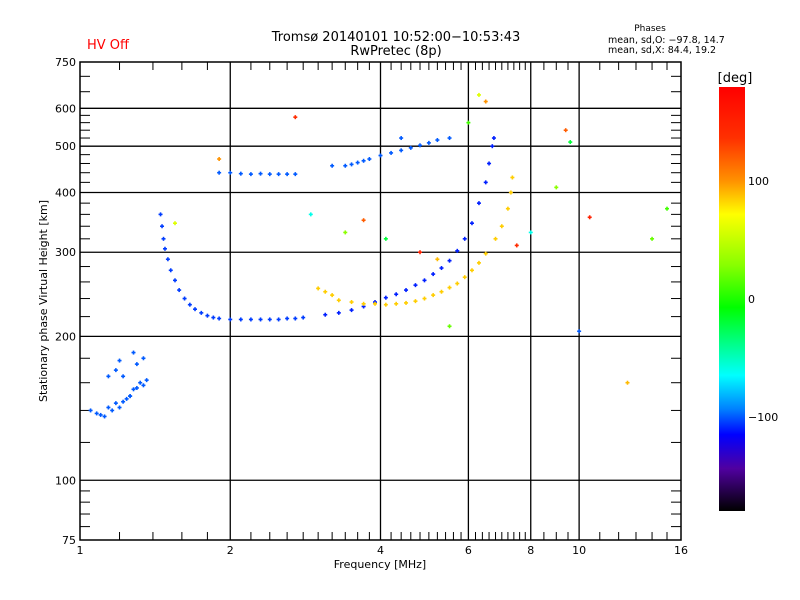 Image resolution: width=800 pixels, height=600 pixels. What do you see at coordinates (579, 550) in the screenshot?
I see `x-tick-label: 10` at bounding box center [579, 550].